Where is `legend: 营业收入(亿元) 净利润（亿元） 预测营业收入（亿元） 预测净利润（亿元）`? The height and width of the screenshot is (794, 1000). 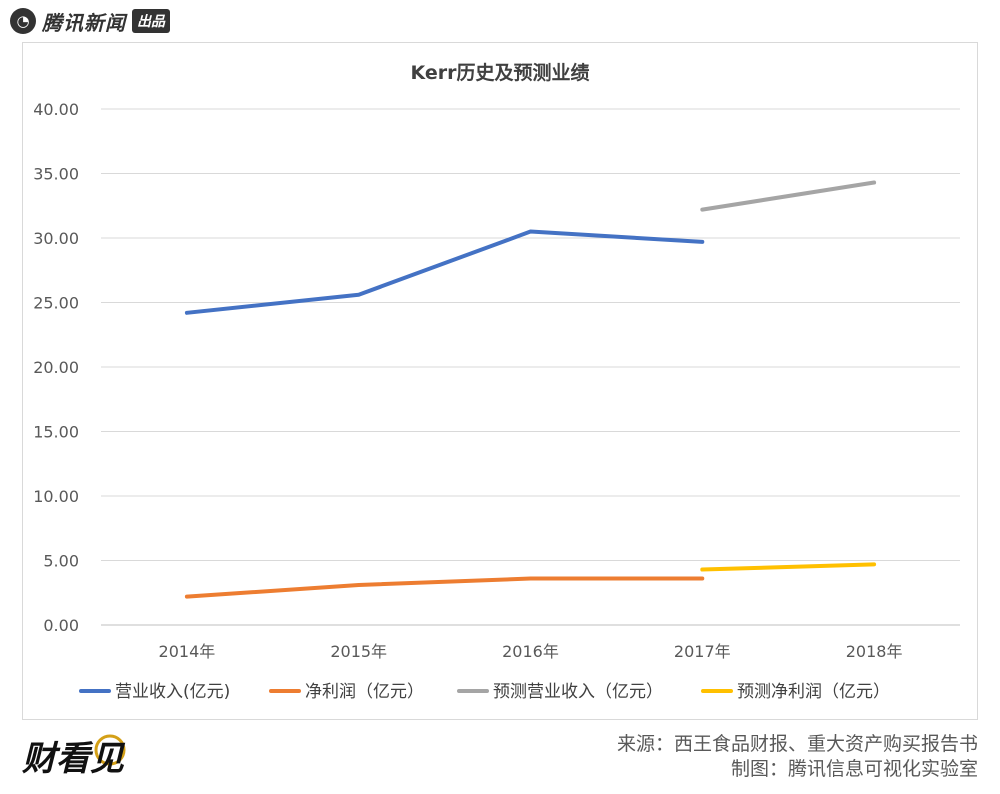 legend: 营业收入(亿元) 净利润（亿元） 预测营业收入（亿元） 预测净利润（亿元） is located at coordinates (484, 692).